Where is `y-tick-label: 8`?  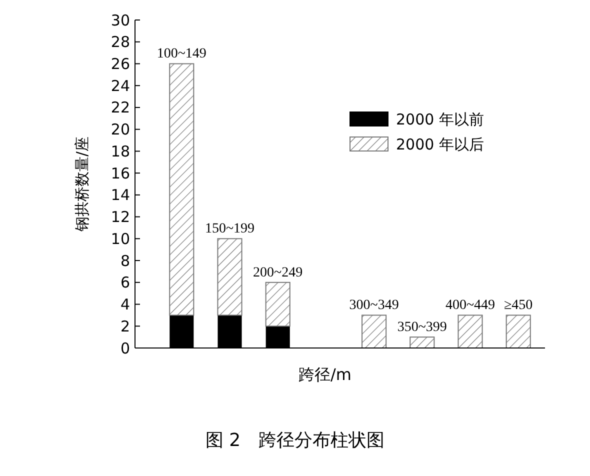
y-tick-label: 8 is located at coordinates (125, 261).